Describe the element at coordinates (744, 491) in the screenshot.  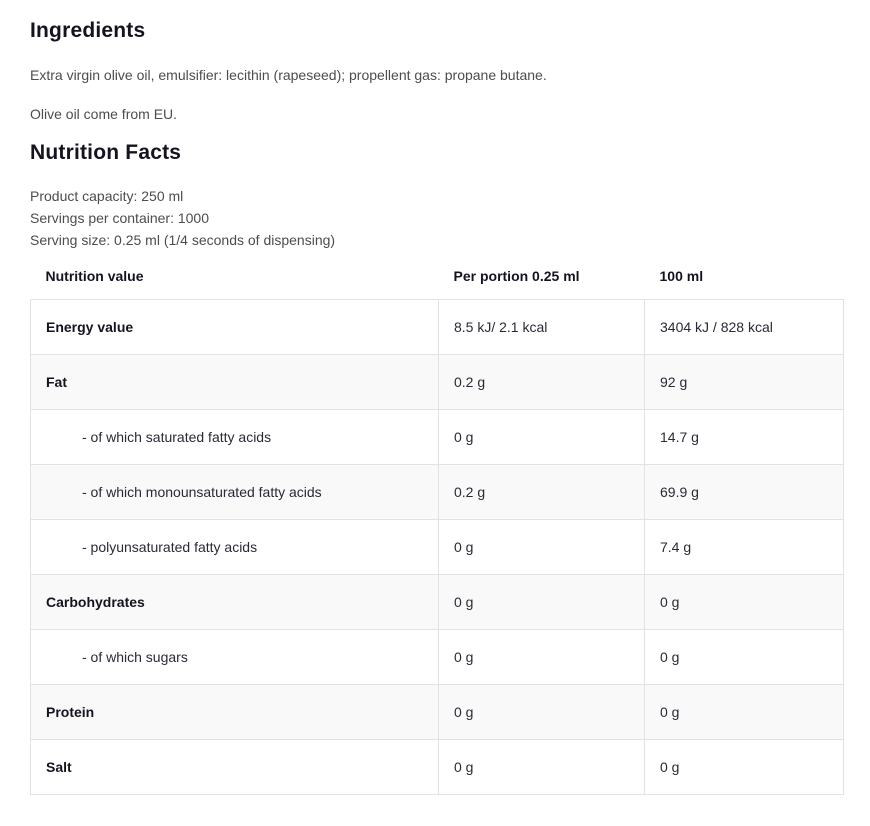
I see `per-100ml-value: 69.9 g` at that location.